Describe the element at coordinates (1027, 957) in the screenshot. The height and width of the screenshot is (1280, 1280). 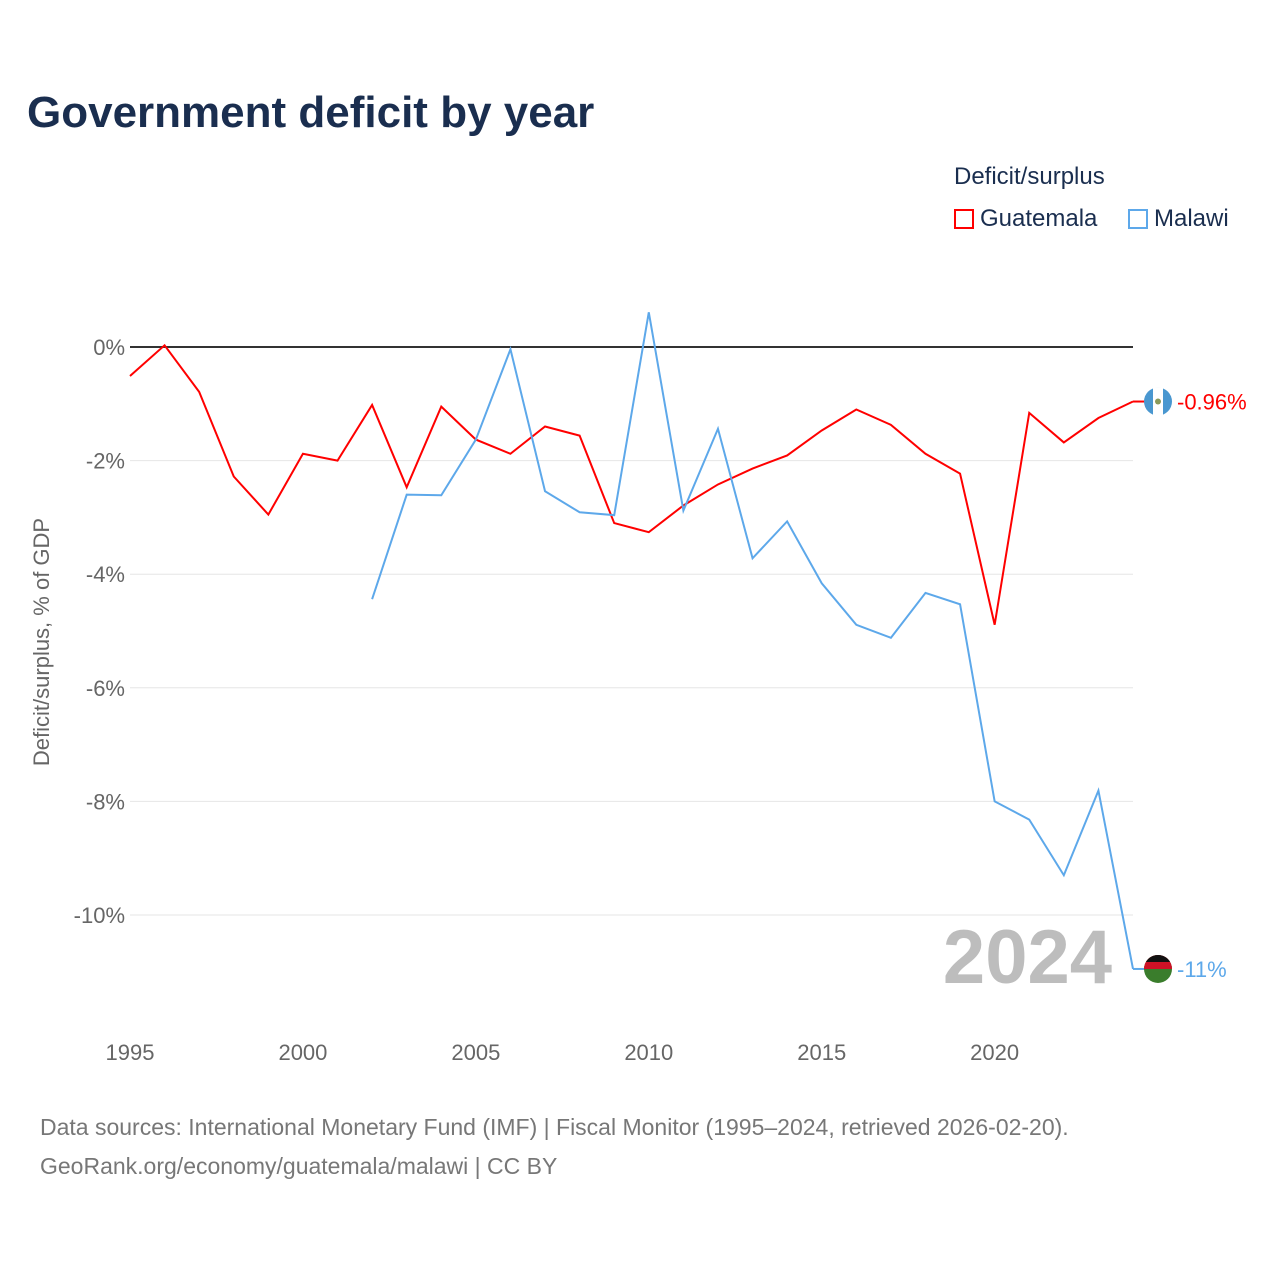
I see `year-watermark: 2024` at that location.